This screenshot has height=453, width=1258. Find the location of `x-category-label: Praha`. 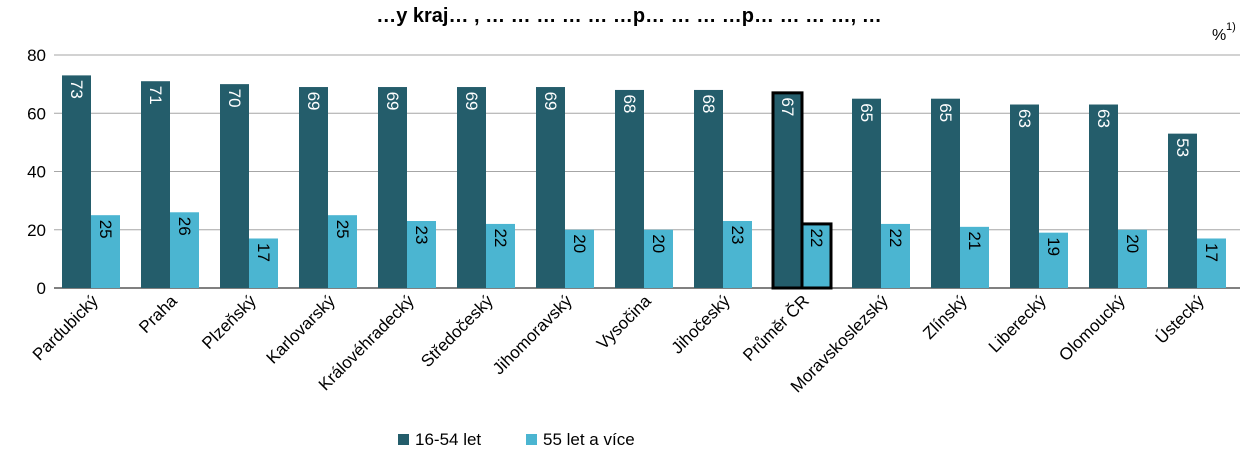

x-category-label: Praha is located at coordinates (158, 314).